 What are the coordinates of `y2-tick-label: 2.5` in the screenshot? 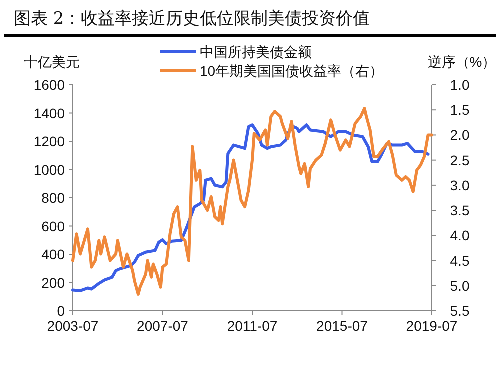 It's located at (460, 160).